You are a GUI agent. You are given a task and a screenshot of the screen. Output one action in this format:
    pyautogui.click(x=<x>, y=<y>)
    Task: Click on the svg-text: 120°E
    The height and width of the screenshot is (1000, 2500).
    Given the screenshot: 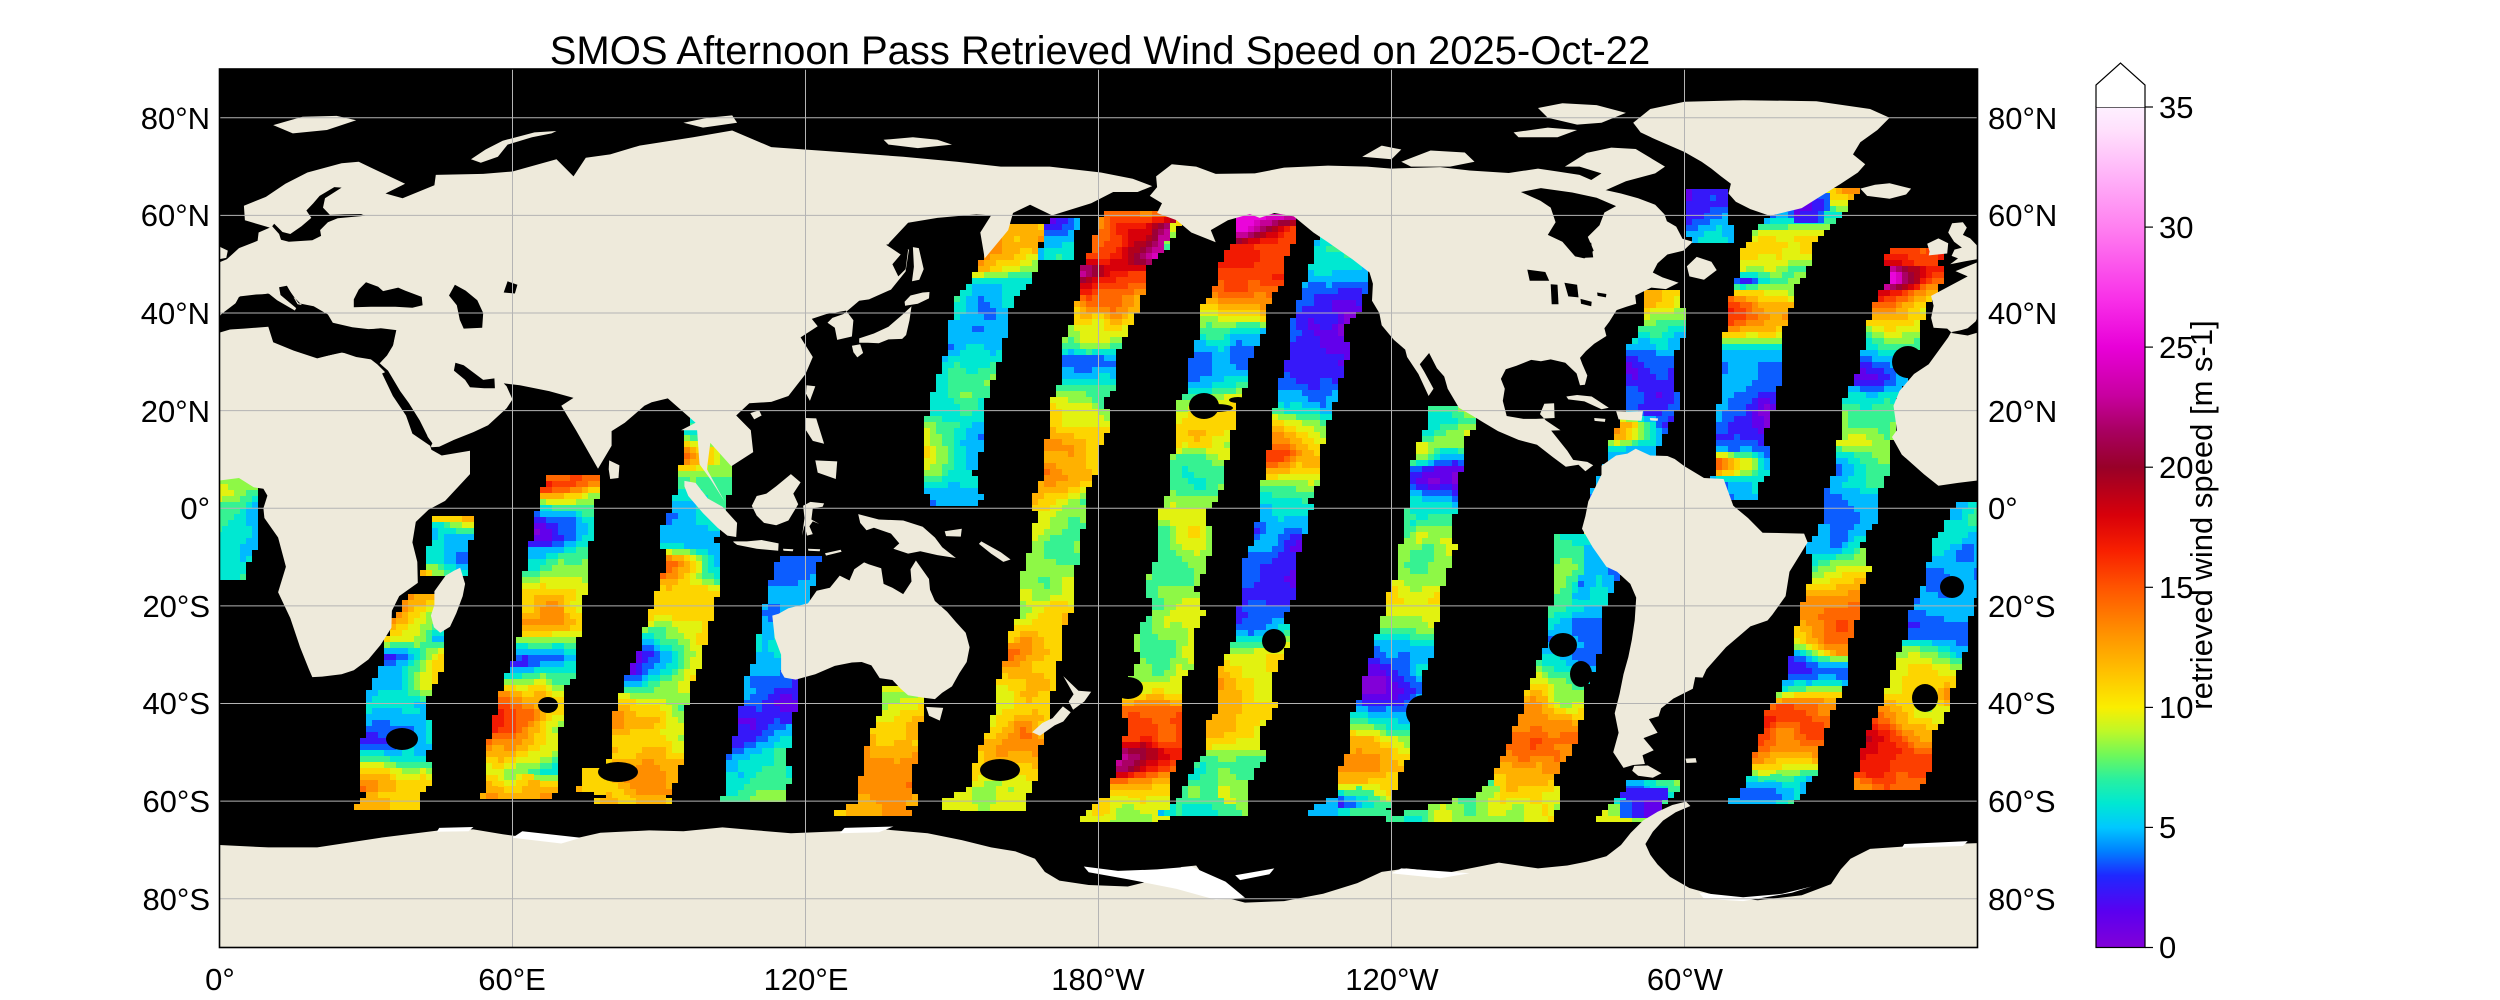 What is the action you would take?
    pyautogui.click(x=806, y=979)
    